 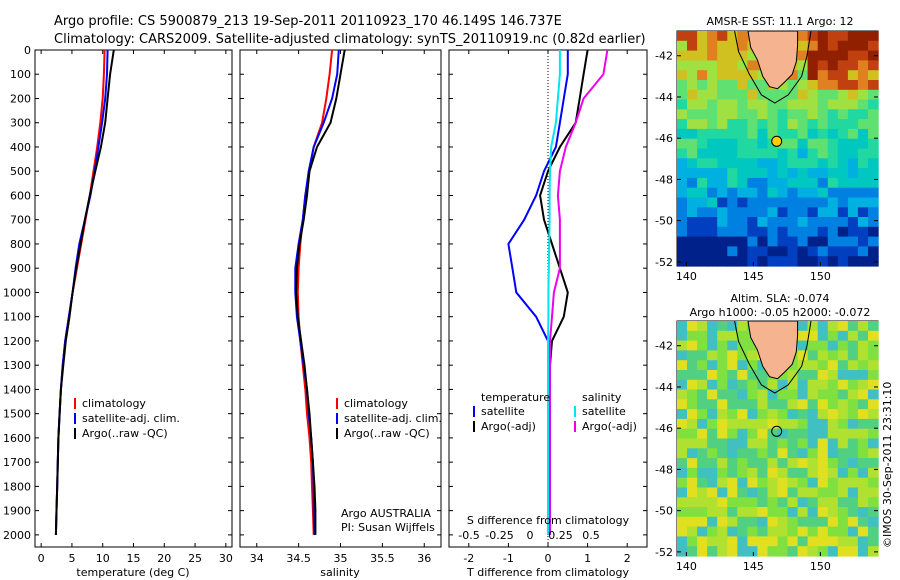 What do you see at coordinates (780, 312) in the screenshot?
I see `sla-map-title-line2: Argo h1000: -0.05 h2000: -0.072` at bounding box center [780, 312].